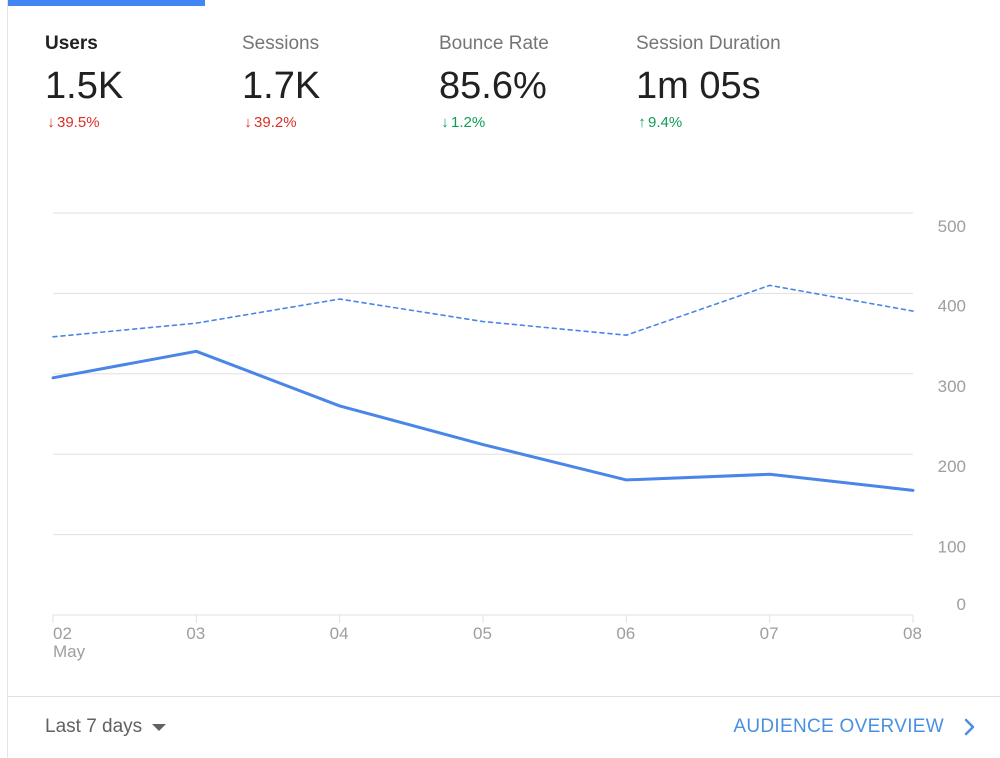  What do you see at coordinates (140, 82) in the screenshot?
I see `metric-users: Users 1.5K ↓ 39.5%` at bounding box center [140, 82].